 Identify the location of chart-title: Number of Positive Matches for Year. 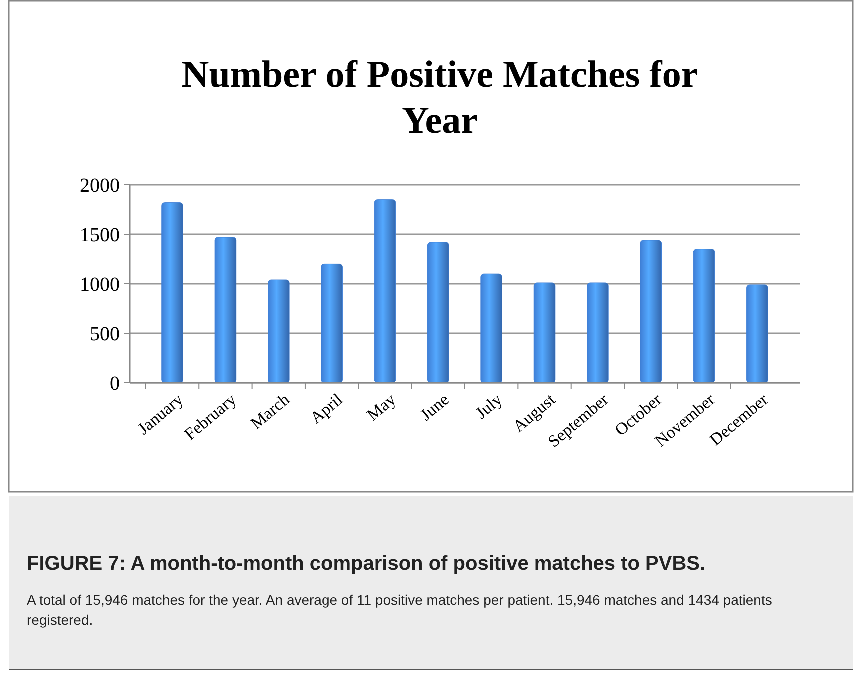
(440, 98).